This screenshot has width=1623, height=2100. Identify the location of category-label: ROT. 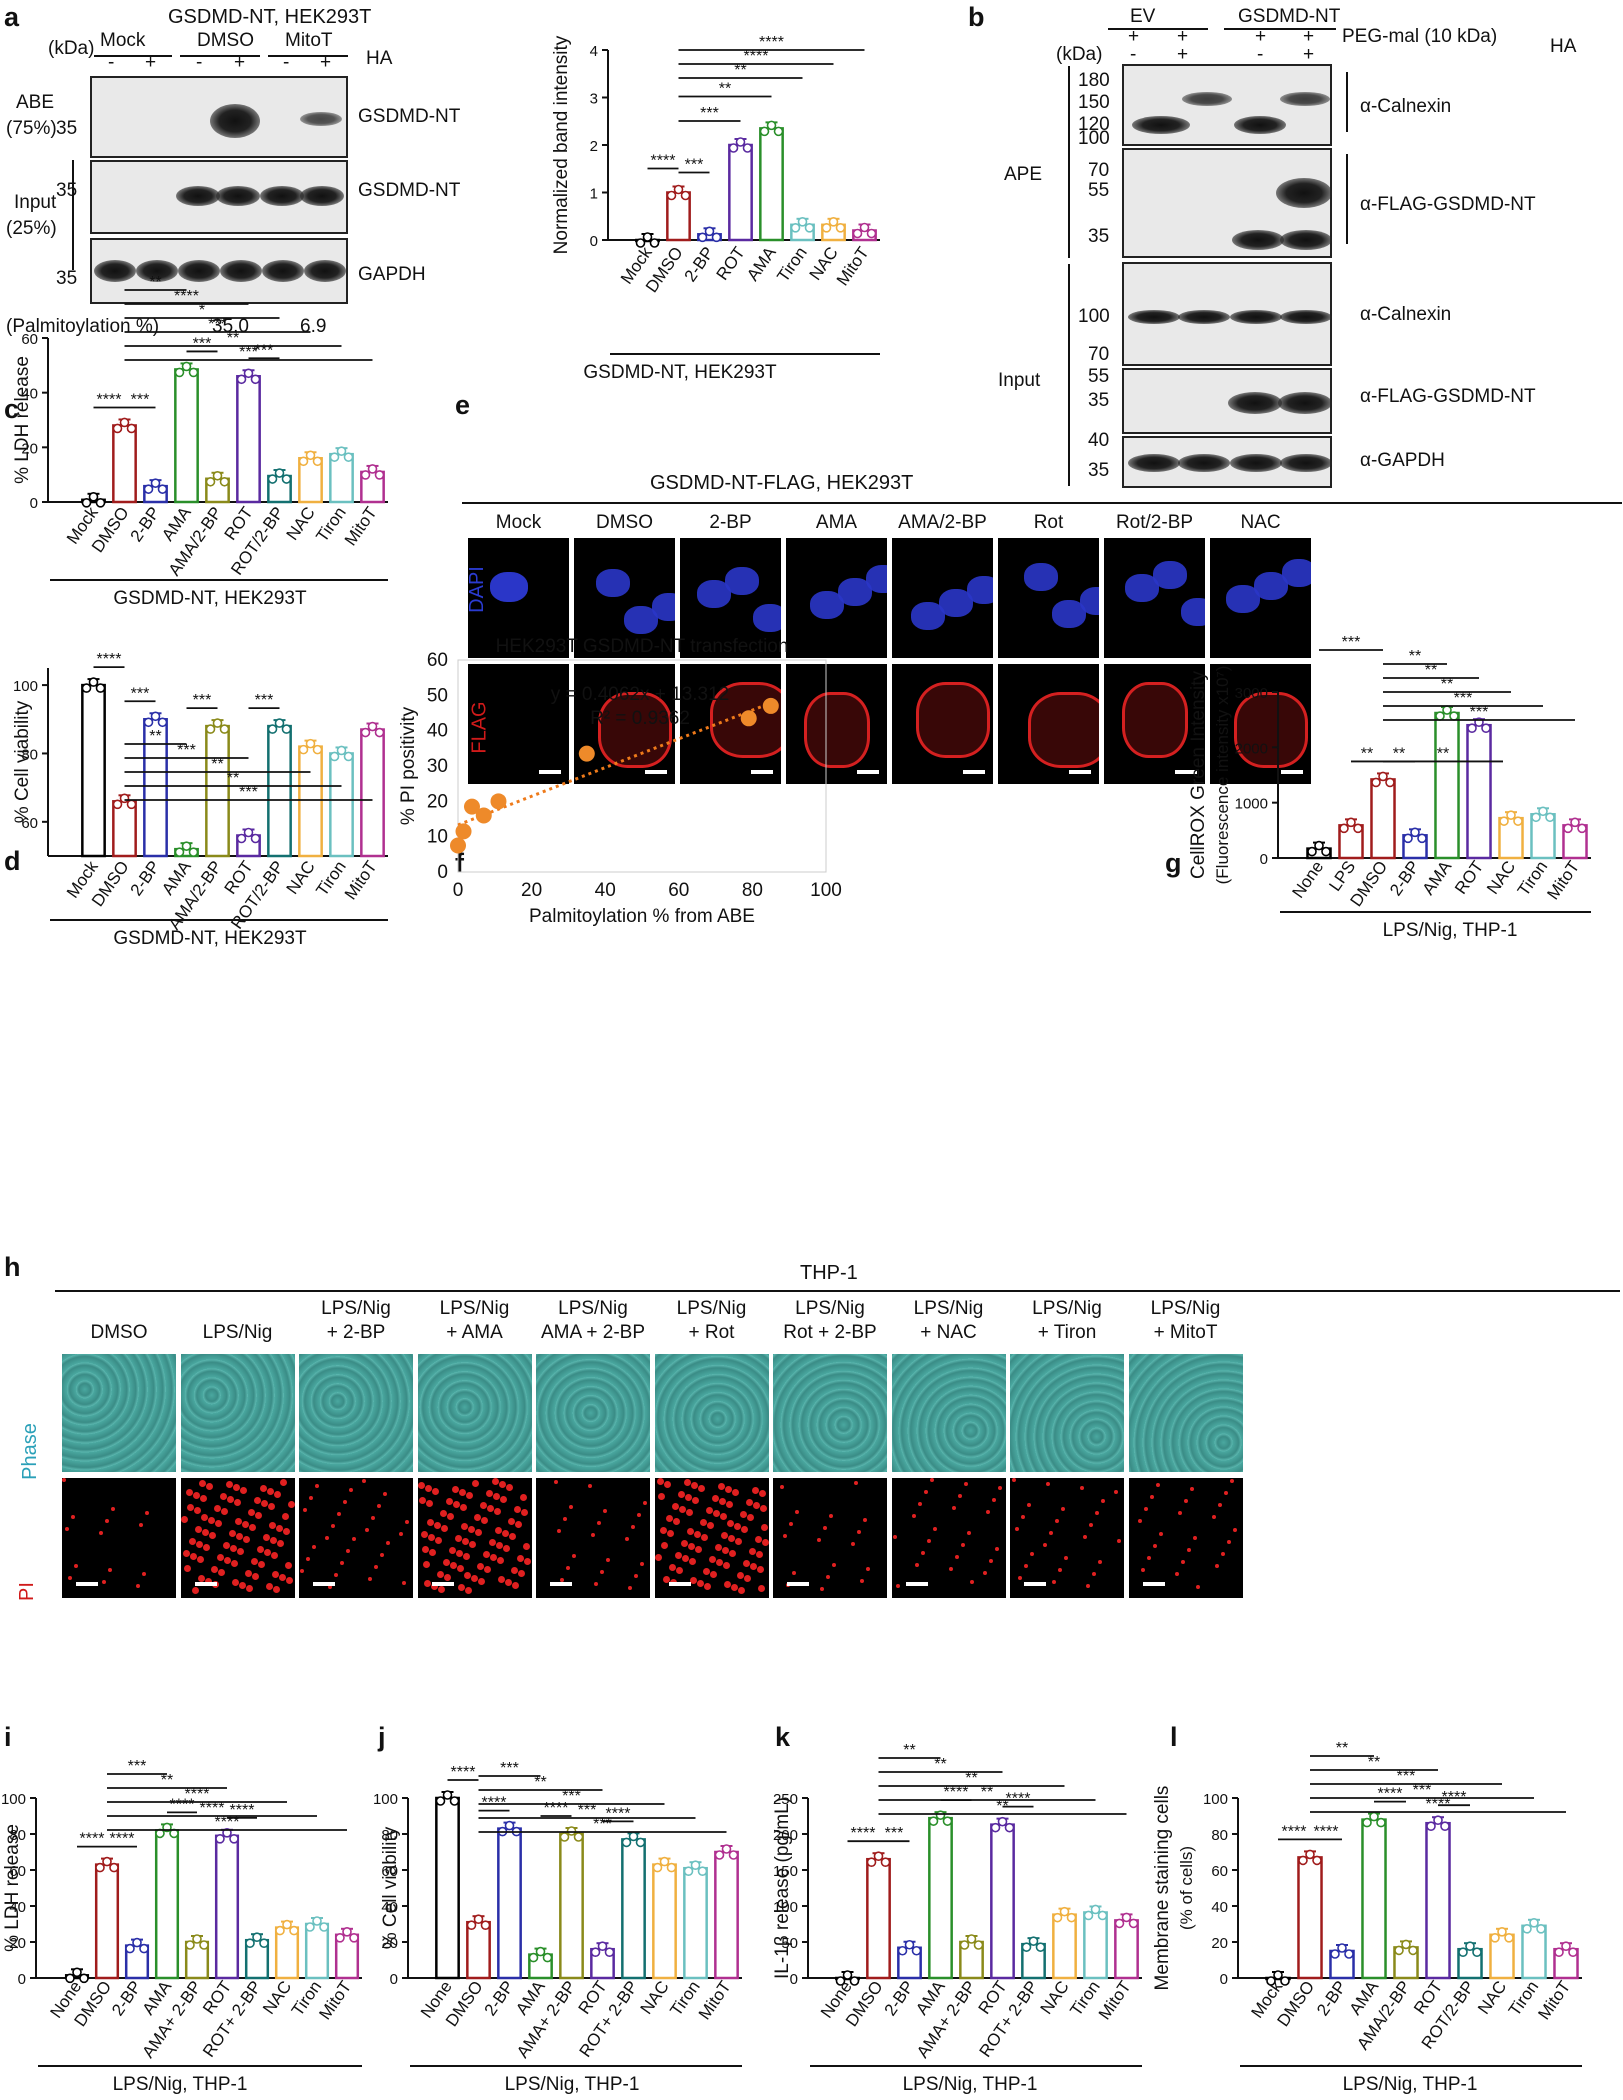
(731, 263).